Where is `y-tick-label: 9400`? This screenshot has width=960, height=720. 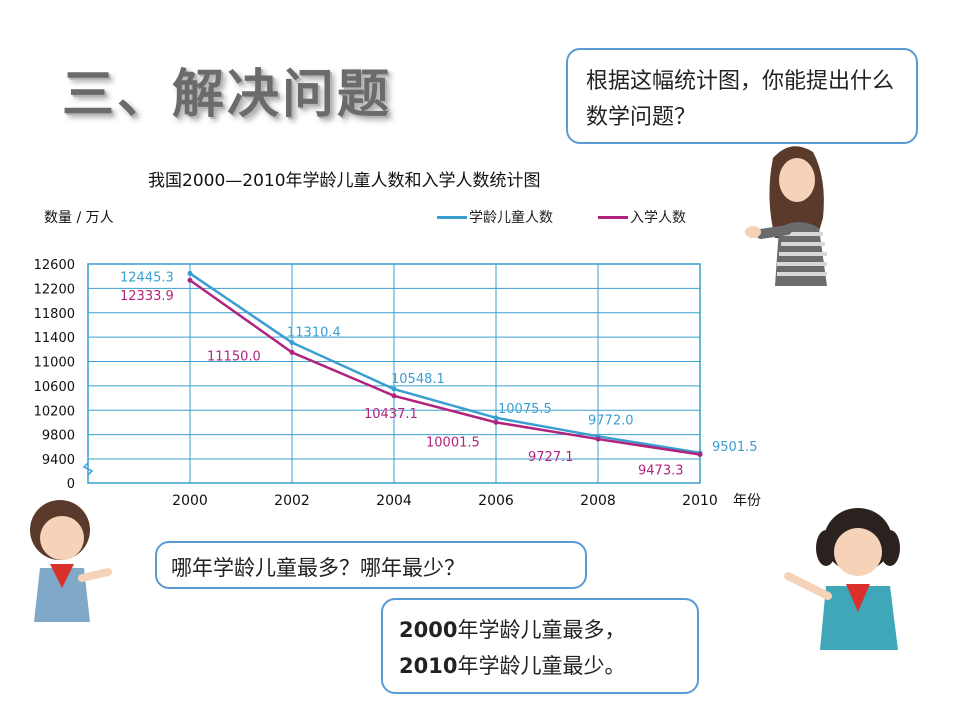 y-tick-label: 9400 is located at coordinates (58, 460).